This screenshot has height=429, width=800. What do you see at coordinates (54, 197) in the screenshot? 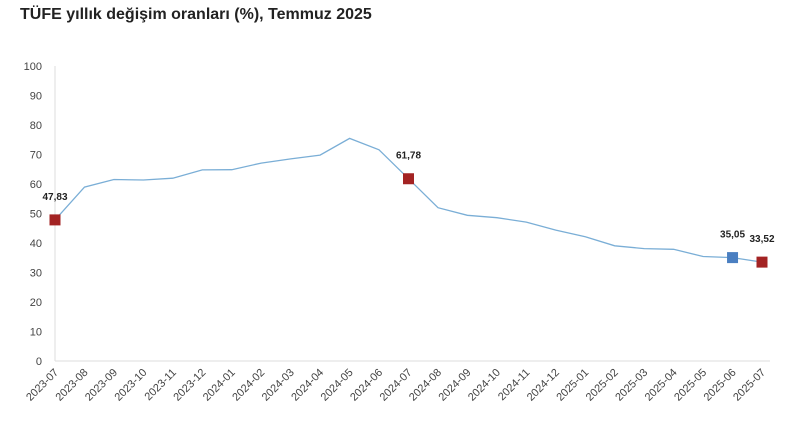
I see `data-label: 47,83` at bounding box center [54, 197].